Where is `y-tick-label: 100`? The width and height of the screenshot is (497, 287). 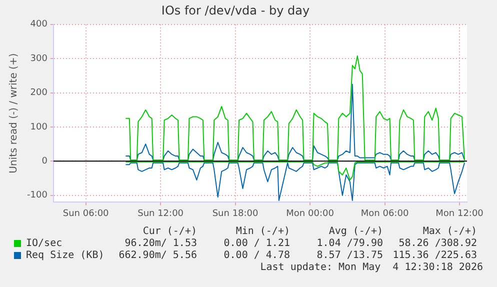 y-tick-label: 100 is located at coordinates (39, 127).